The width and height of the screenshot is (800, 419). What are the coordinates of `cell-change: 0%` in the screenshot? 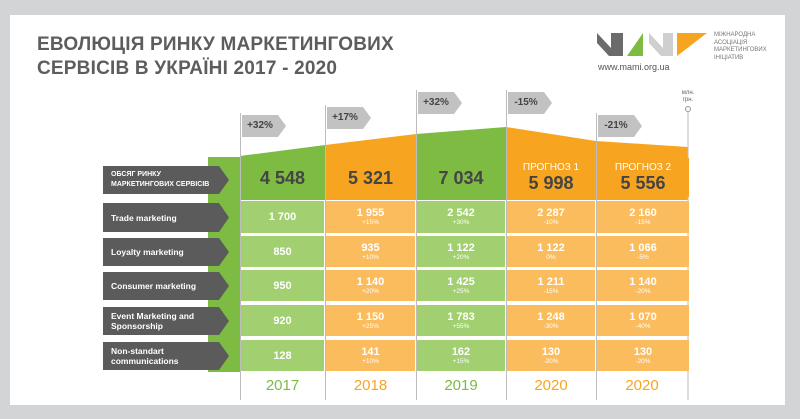 It's located at (551, 257).